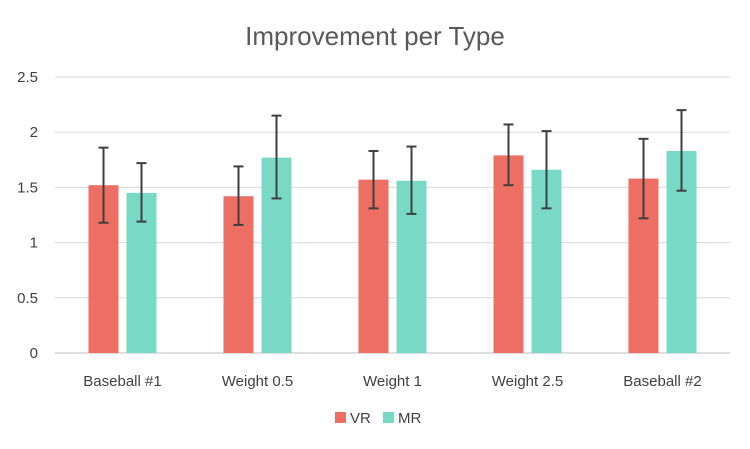 This screenshot has width=750, height=449. What do you see at coordinates (27, 77) in the screenshot?
I see `y-tick-label: 2.5` at bounding box center [27, 77].